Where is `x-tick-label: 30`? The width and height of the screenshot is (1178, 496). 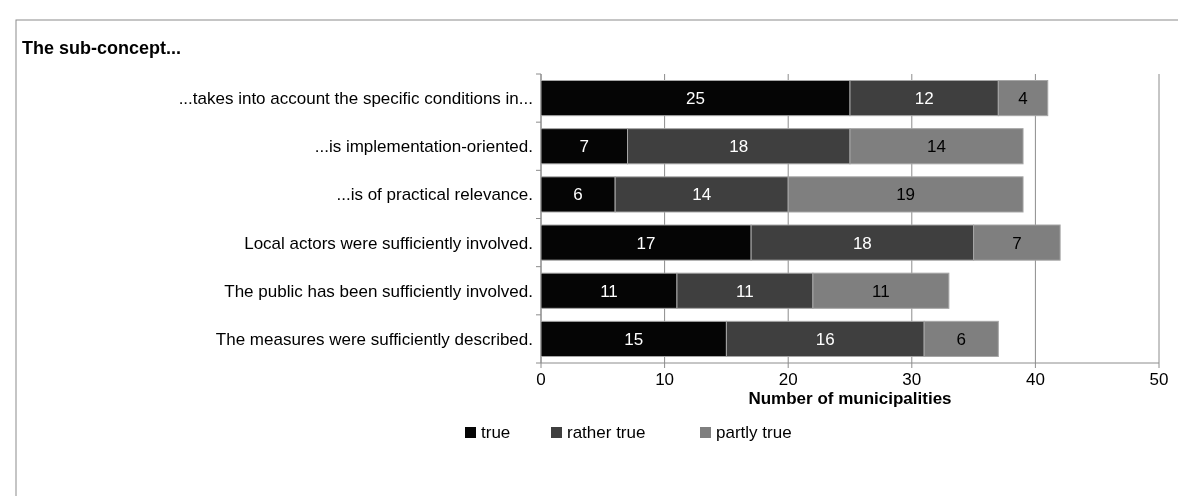 x-tick-label: 30 is located at coordinates (912, 379).